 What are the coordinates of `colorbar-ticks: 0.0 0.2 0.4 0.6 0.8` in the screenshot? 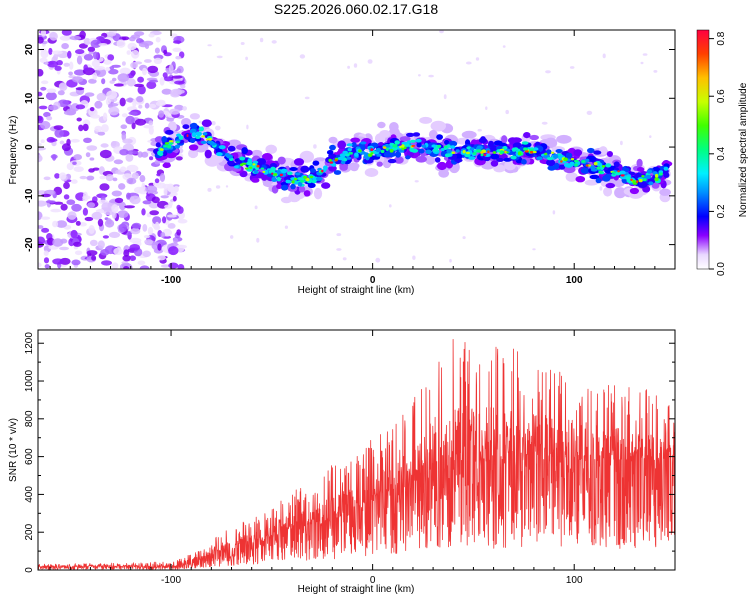 It's located at (718, 153).